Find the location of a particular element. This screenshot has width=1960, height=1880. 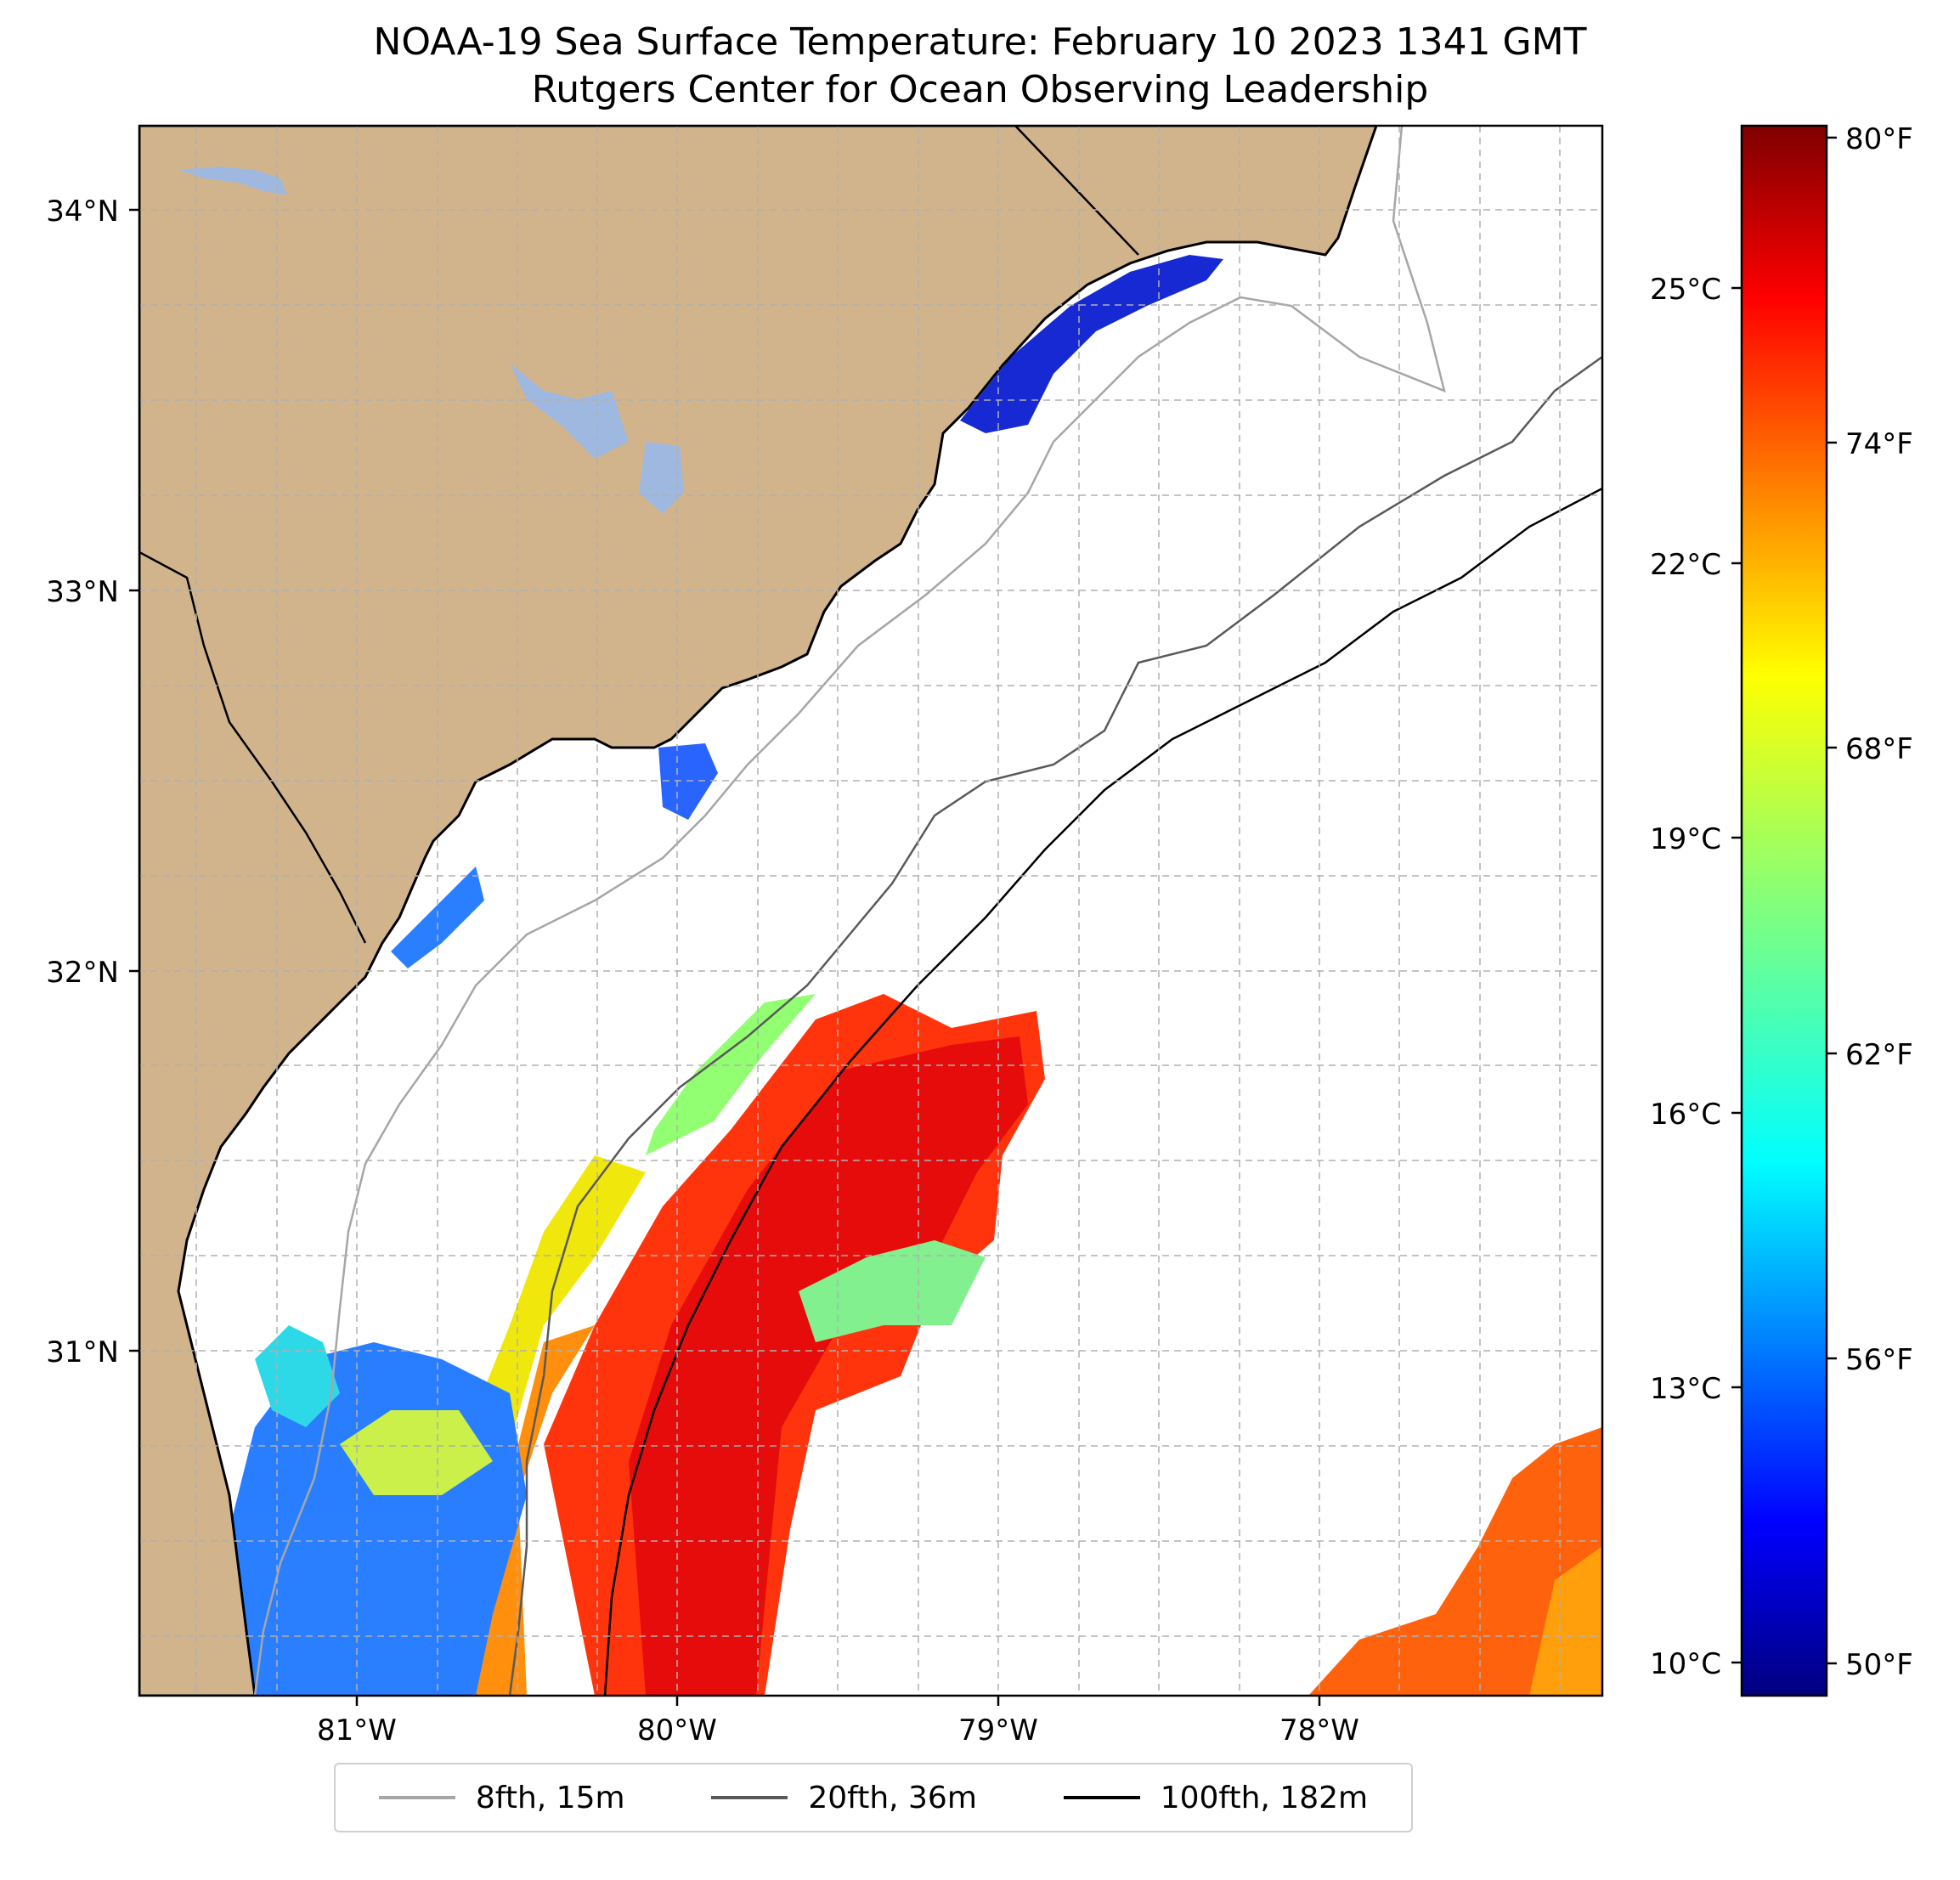

colorbar-f-56: 56°F is located at coordinates (1879, 1360).